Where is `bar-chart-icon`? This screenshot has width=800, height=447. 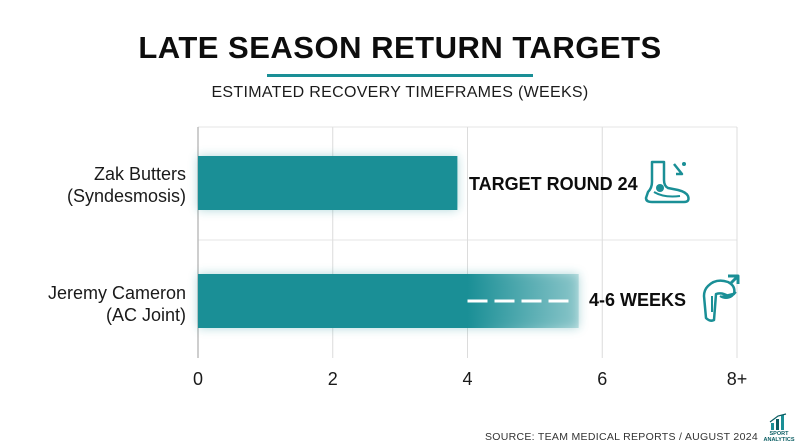
bar-chart-icon is located at coordinates (778, 421).